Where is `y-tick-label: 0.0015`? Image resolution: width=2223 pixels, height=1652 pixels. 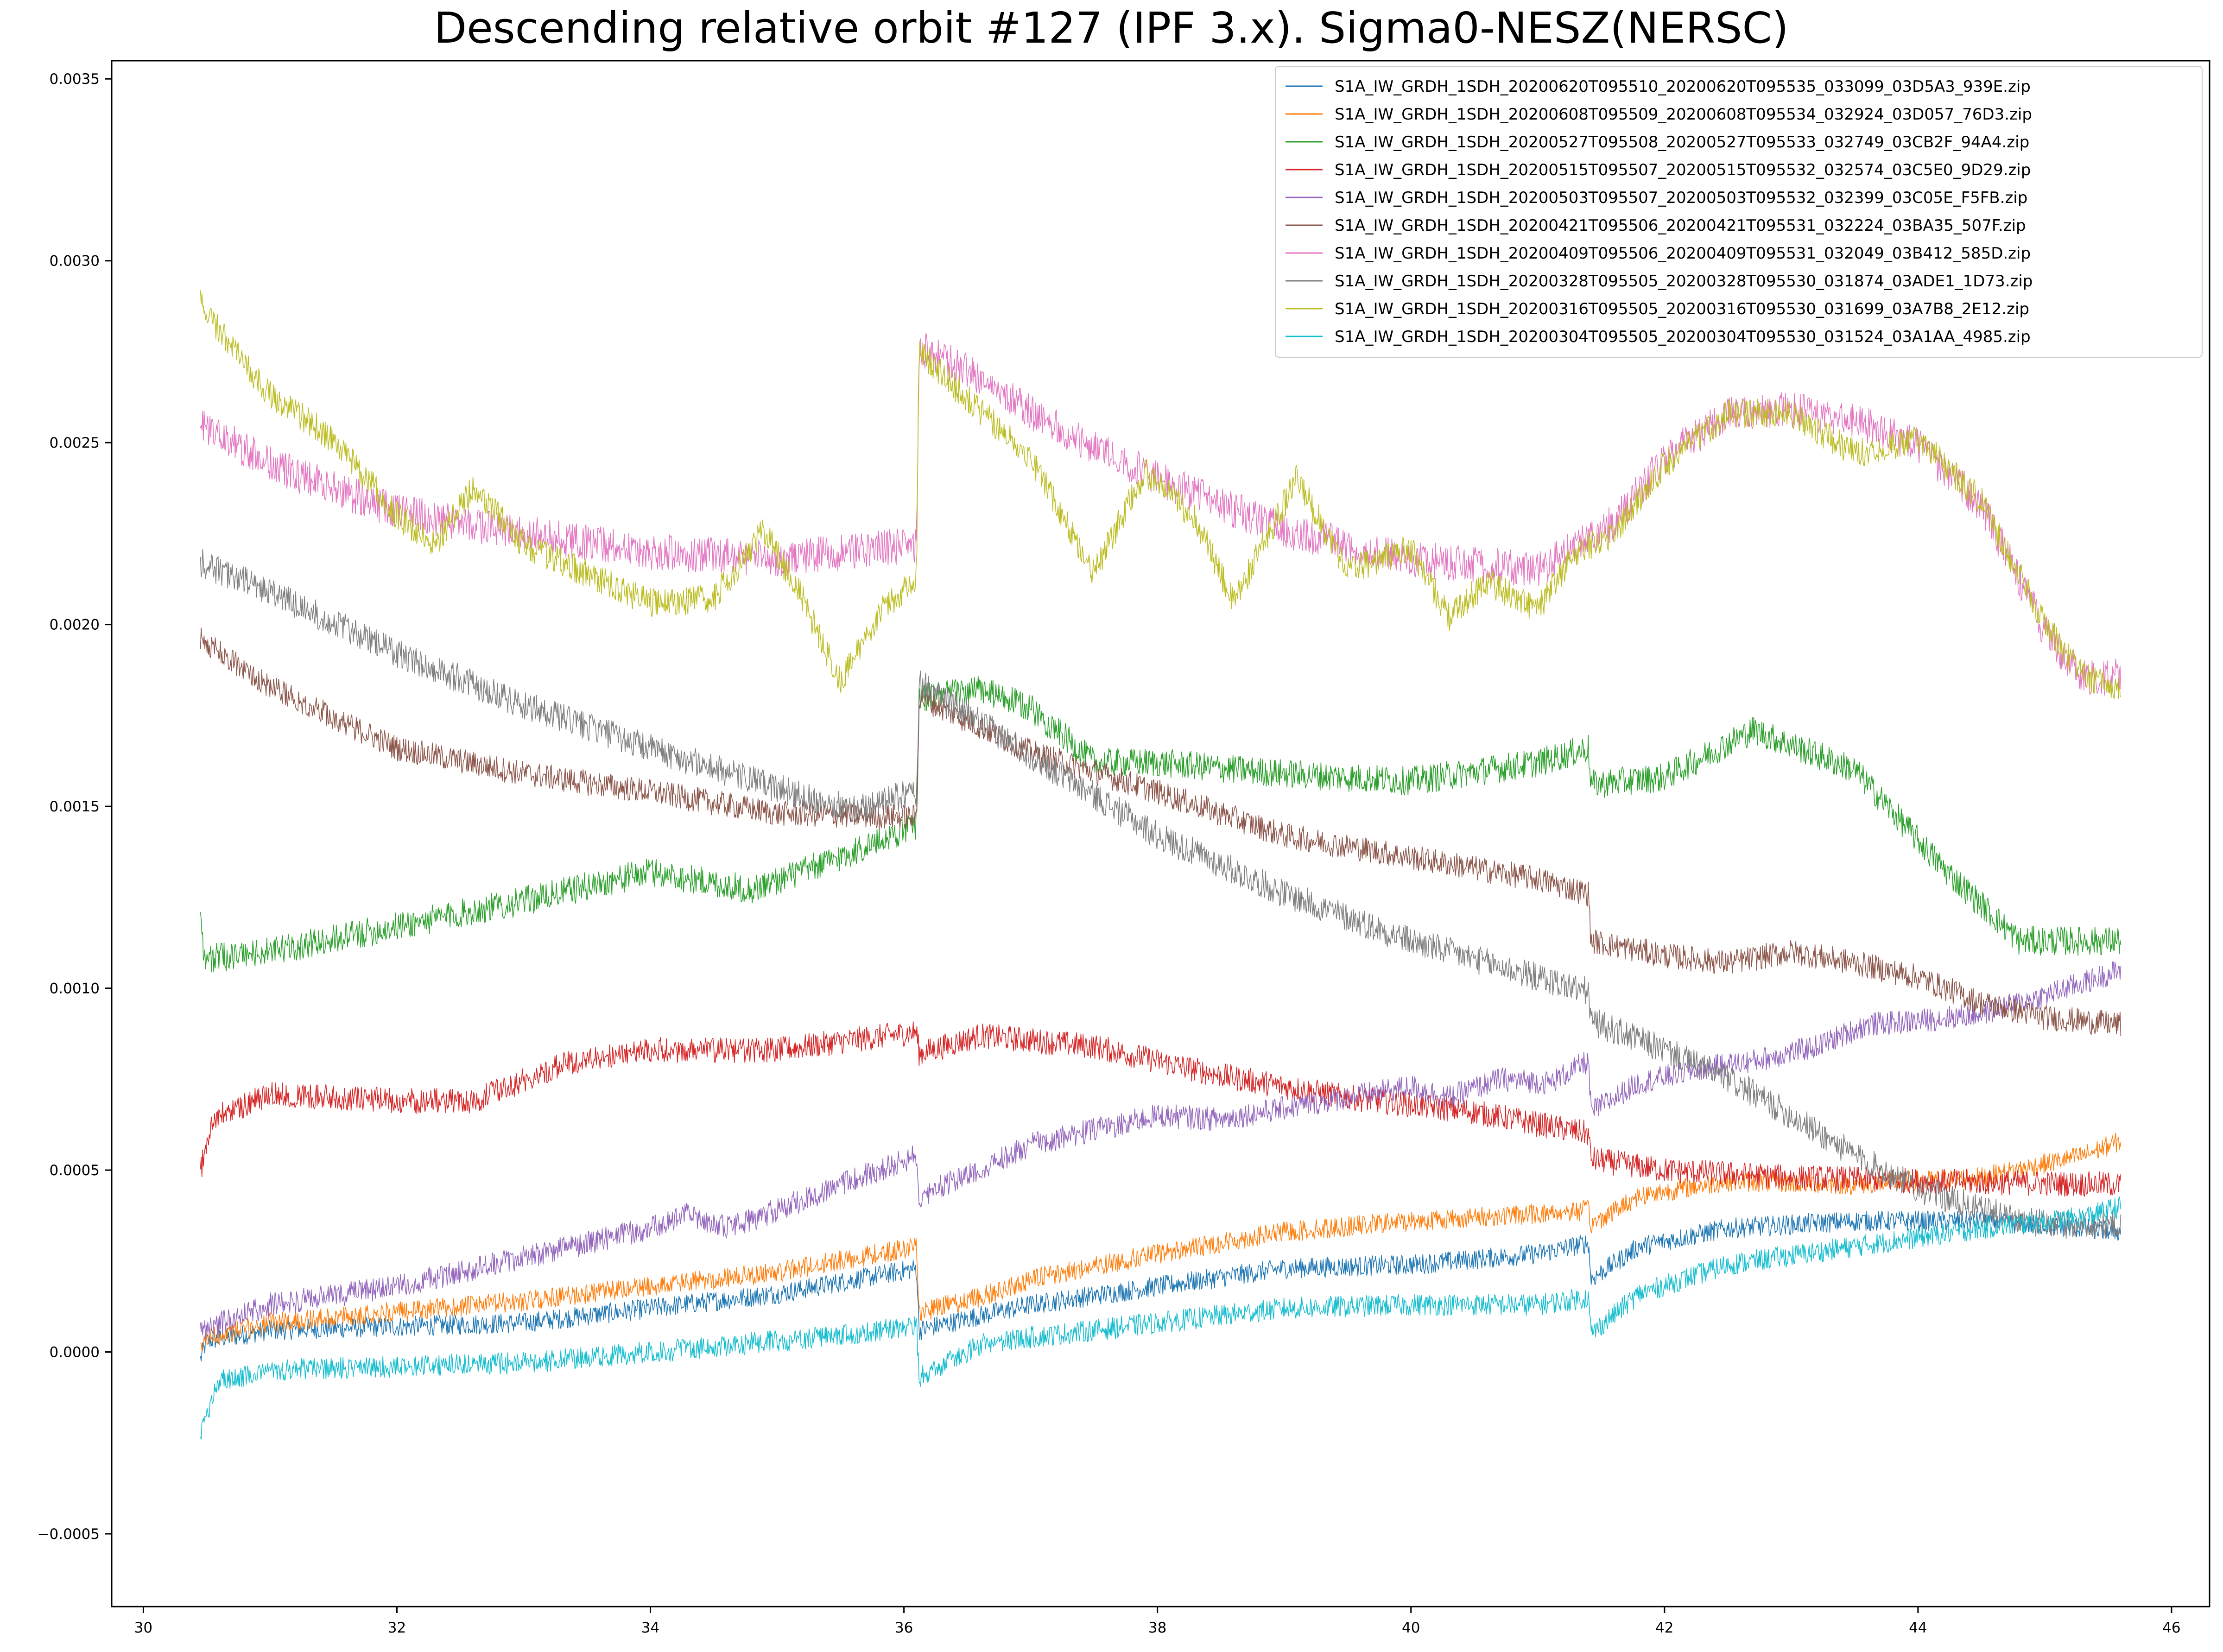 y-tick-label: 0.0015 is located at coordinates (75, 806).